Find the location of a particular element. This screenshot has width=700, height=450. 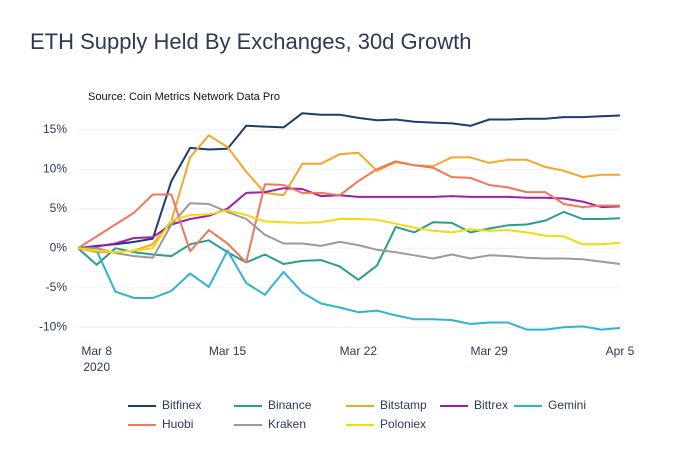

x-tick-label: Mar 15 is located at coordinates (228, 351).